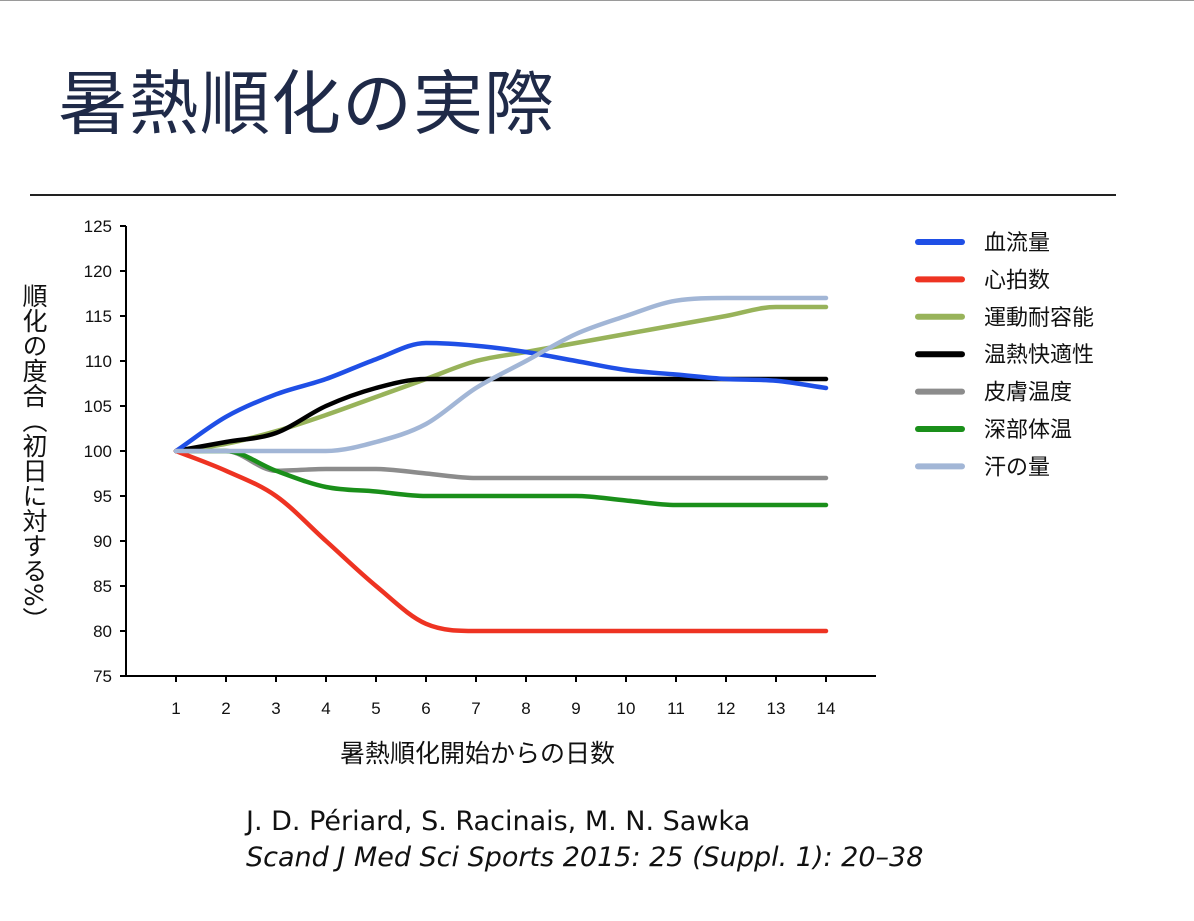 This screenshot has width=1194, height=921. Describe the element at coordinates (1039, 355) in the screenshot. I see `legend-label-4: 温熱快適性` at that location.